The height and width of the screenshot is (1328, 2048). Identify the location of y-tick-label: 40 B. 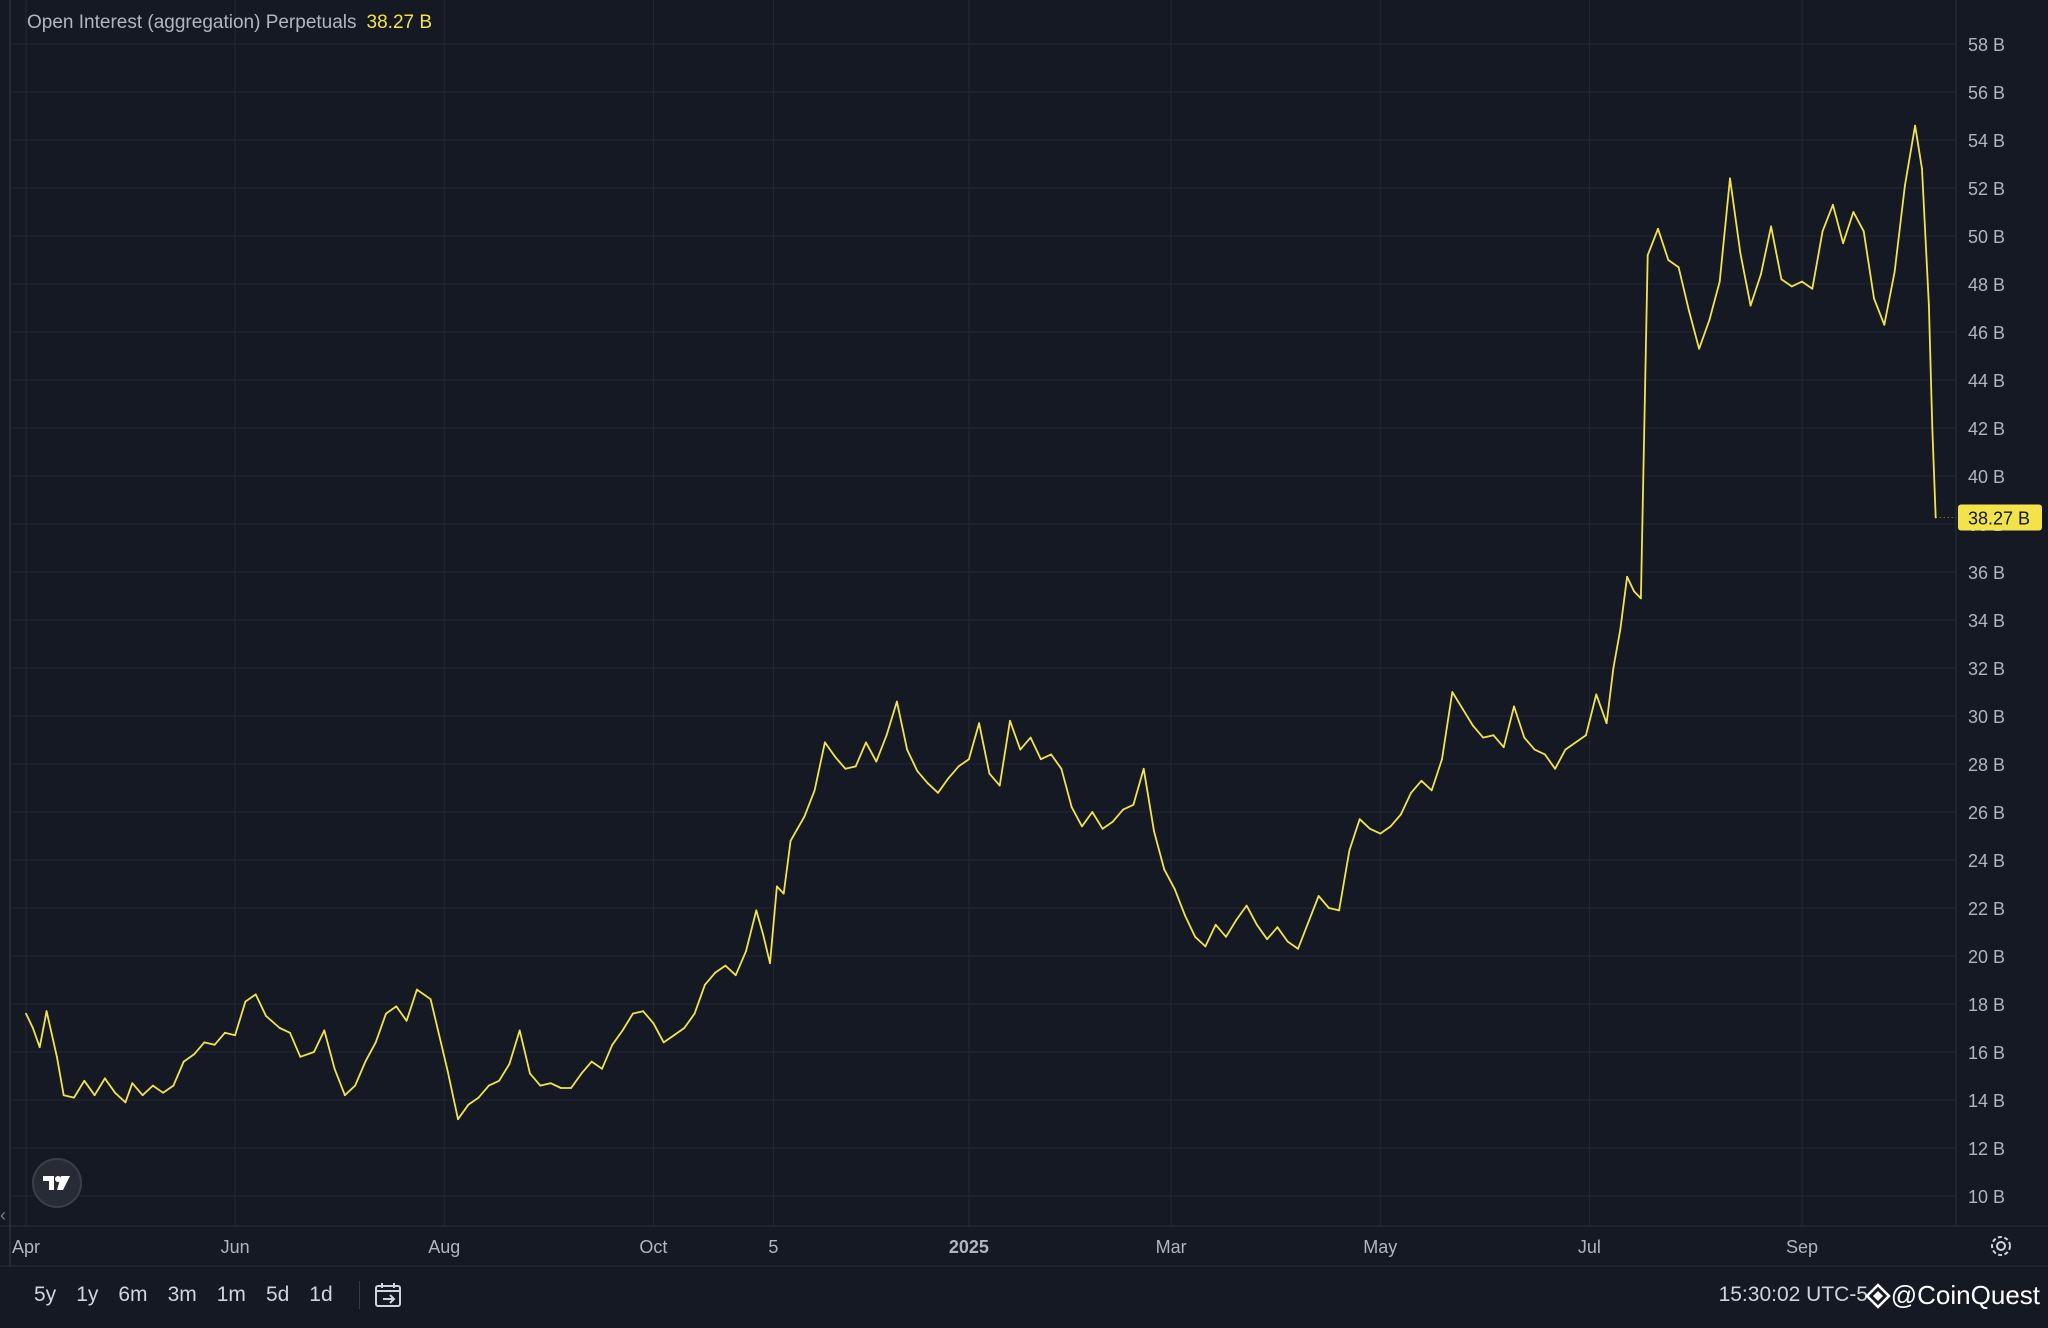
(1986, 477).